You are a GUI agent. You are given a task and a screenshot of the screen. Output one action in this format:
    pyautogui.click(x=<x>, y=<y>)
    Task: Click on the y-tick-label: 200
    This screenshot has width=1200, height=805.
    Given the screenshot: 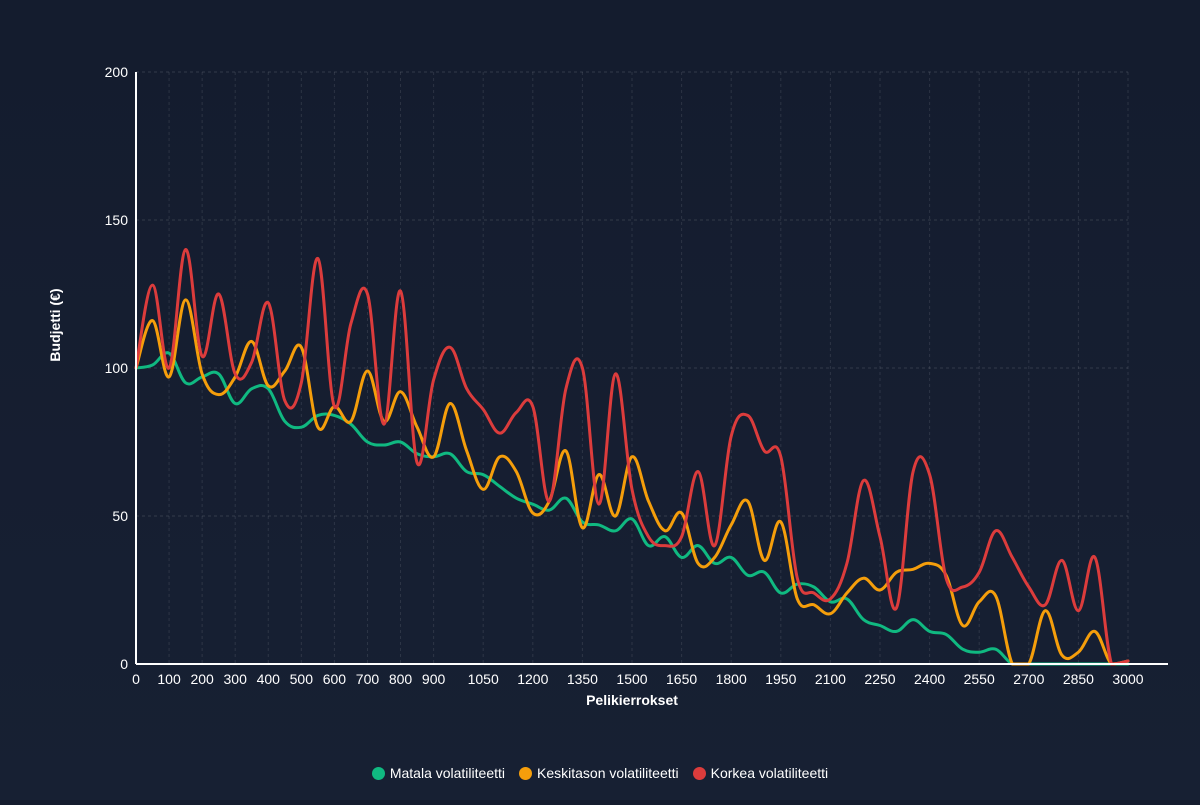 What is the action you would take?
    pyautogui.click(x=117, y=72)
    